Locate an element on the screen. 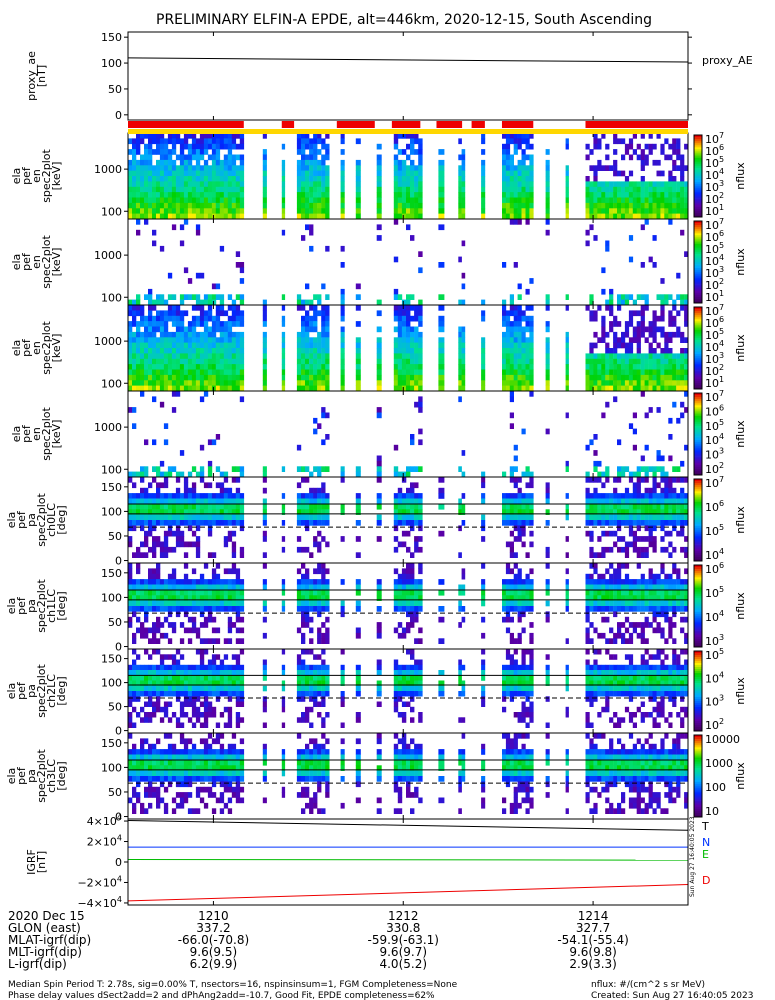 Image resolution: width=775 pixels, height=1000 pixels. ylabel-line: en is located at coordinates (36, 262).